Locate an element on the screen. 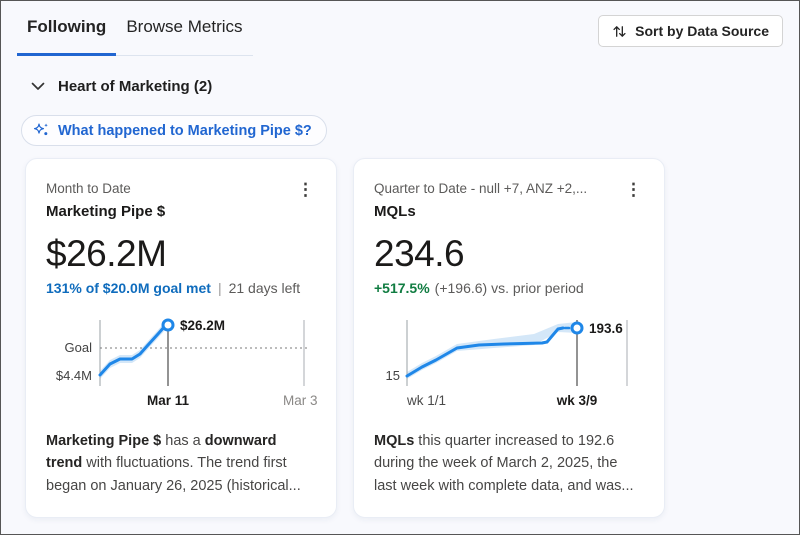  goal-axis-label: Goal is located at coordinates (79, 347).